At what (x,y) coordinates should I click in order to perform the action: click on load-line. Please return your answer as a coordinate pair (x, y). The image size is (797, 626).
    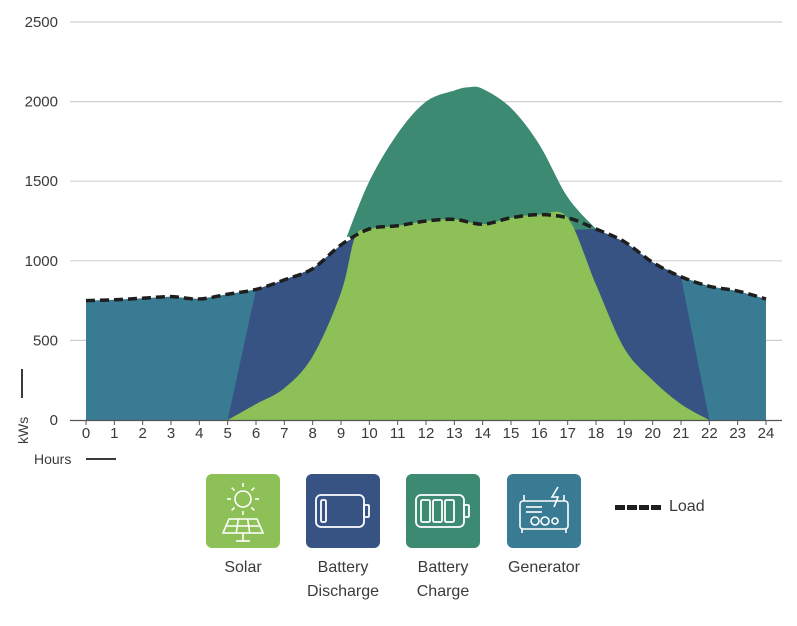
    Looking at the image, I should click on (426, 257).